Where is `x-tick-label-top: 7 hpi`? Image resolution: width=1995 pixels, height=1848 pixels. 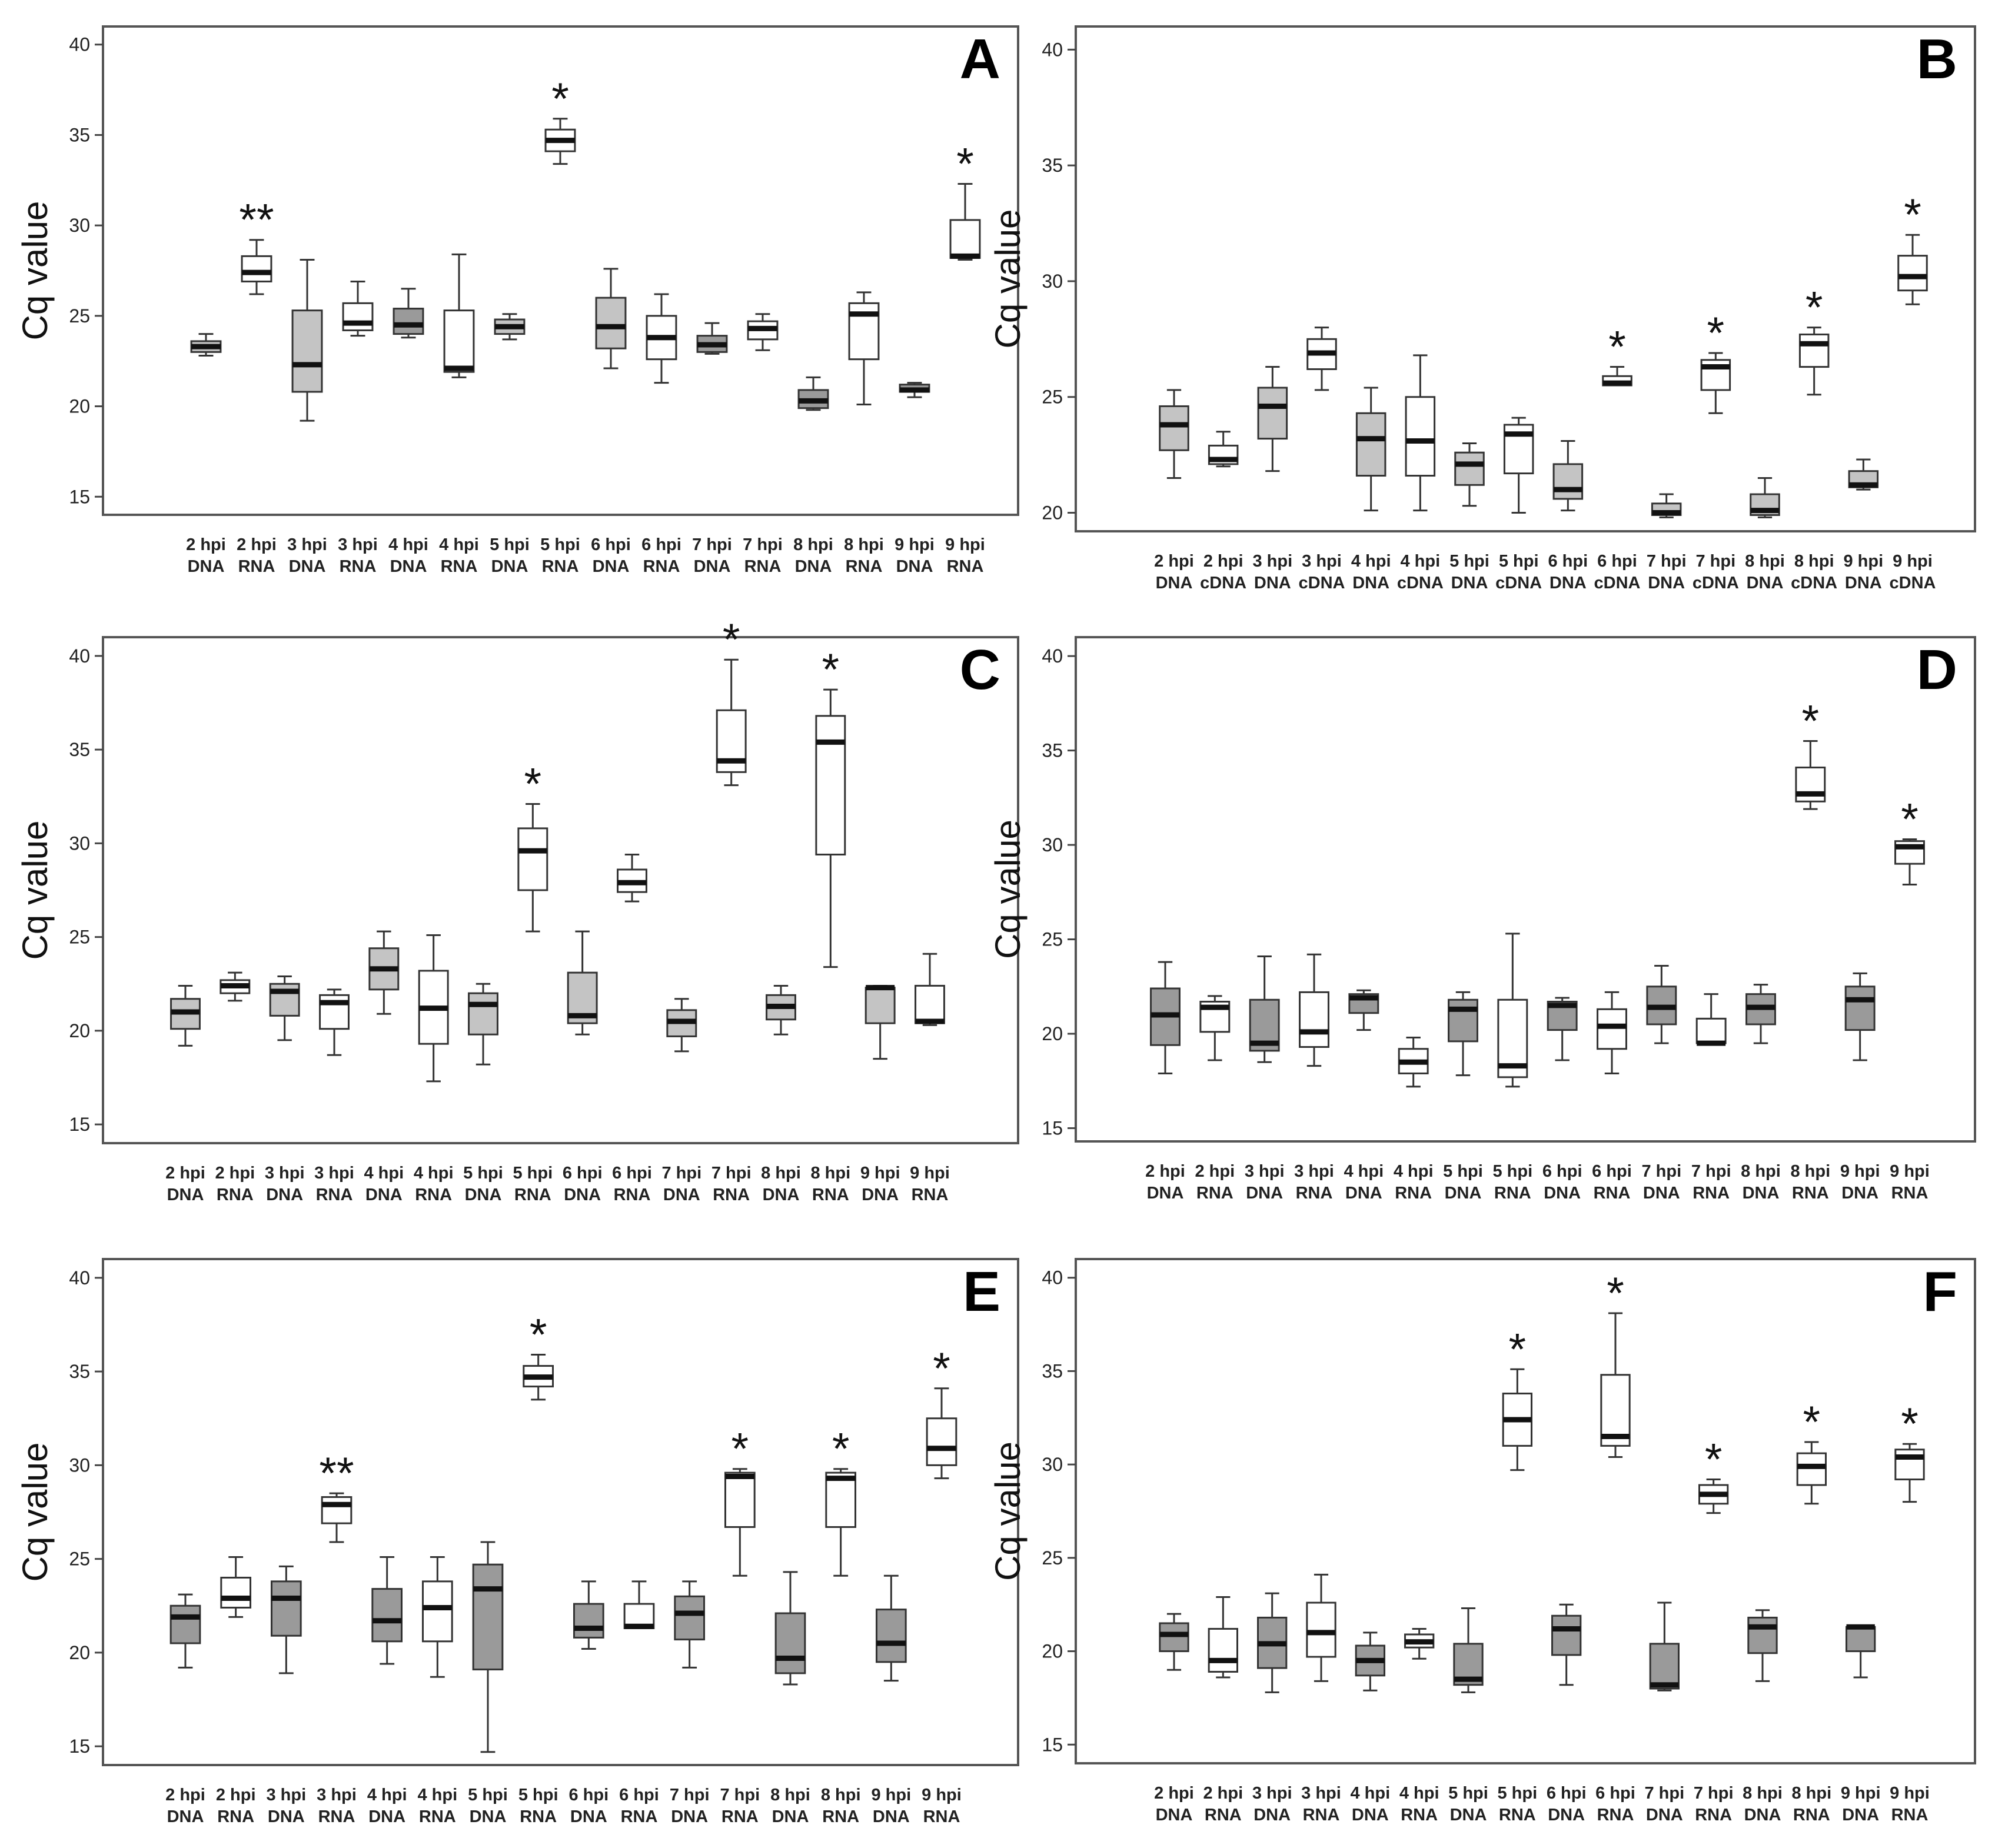 x-tick-label-top: 7 hpi is located at coordinates (712, 544).